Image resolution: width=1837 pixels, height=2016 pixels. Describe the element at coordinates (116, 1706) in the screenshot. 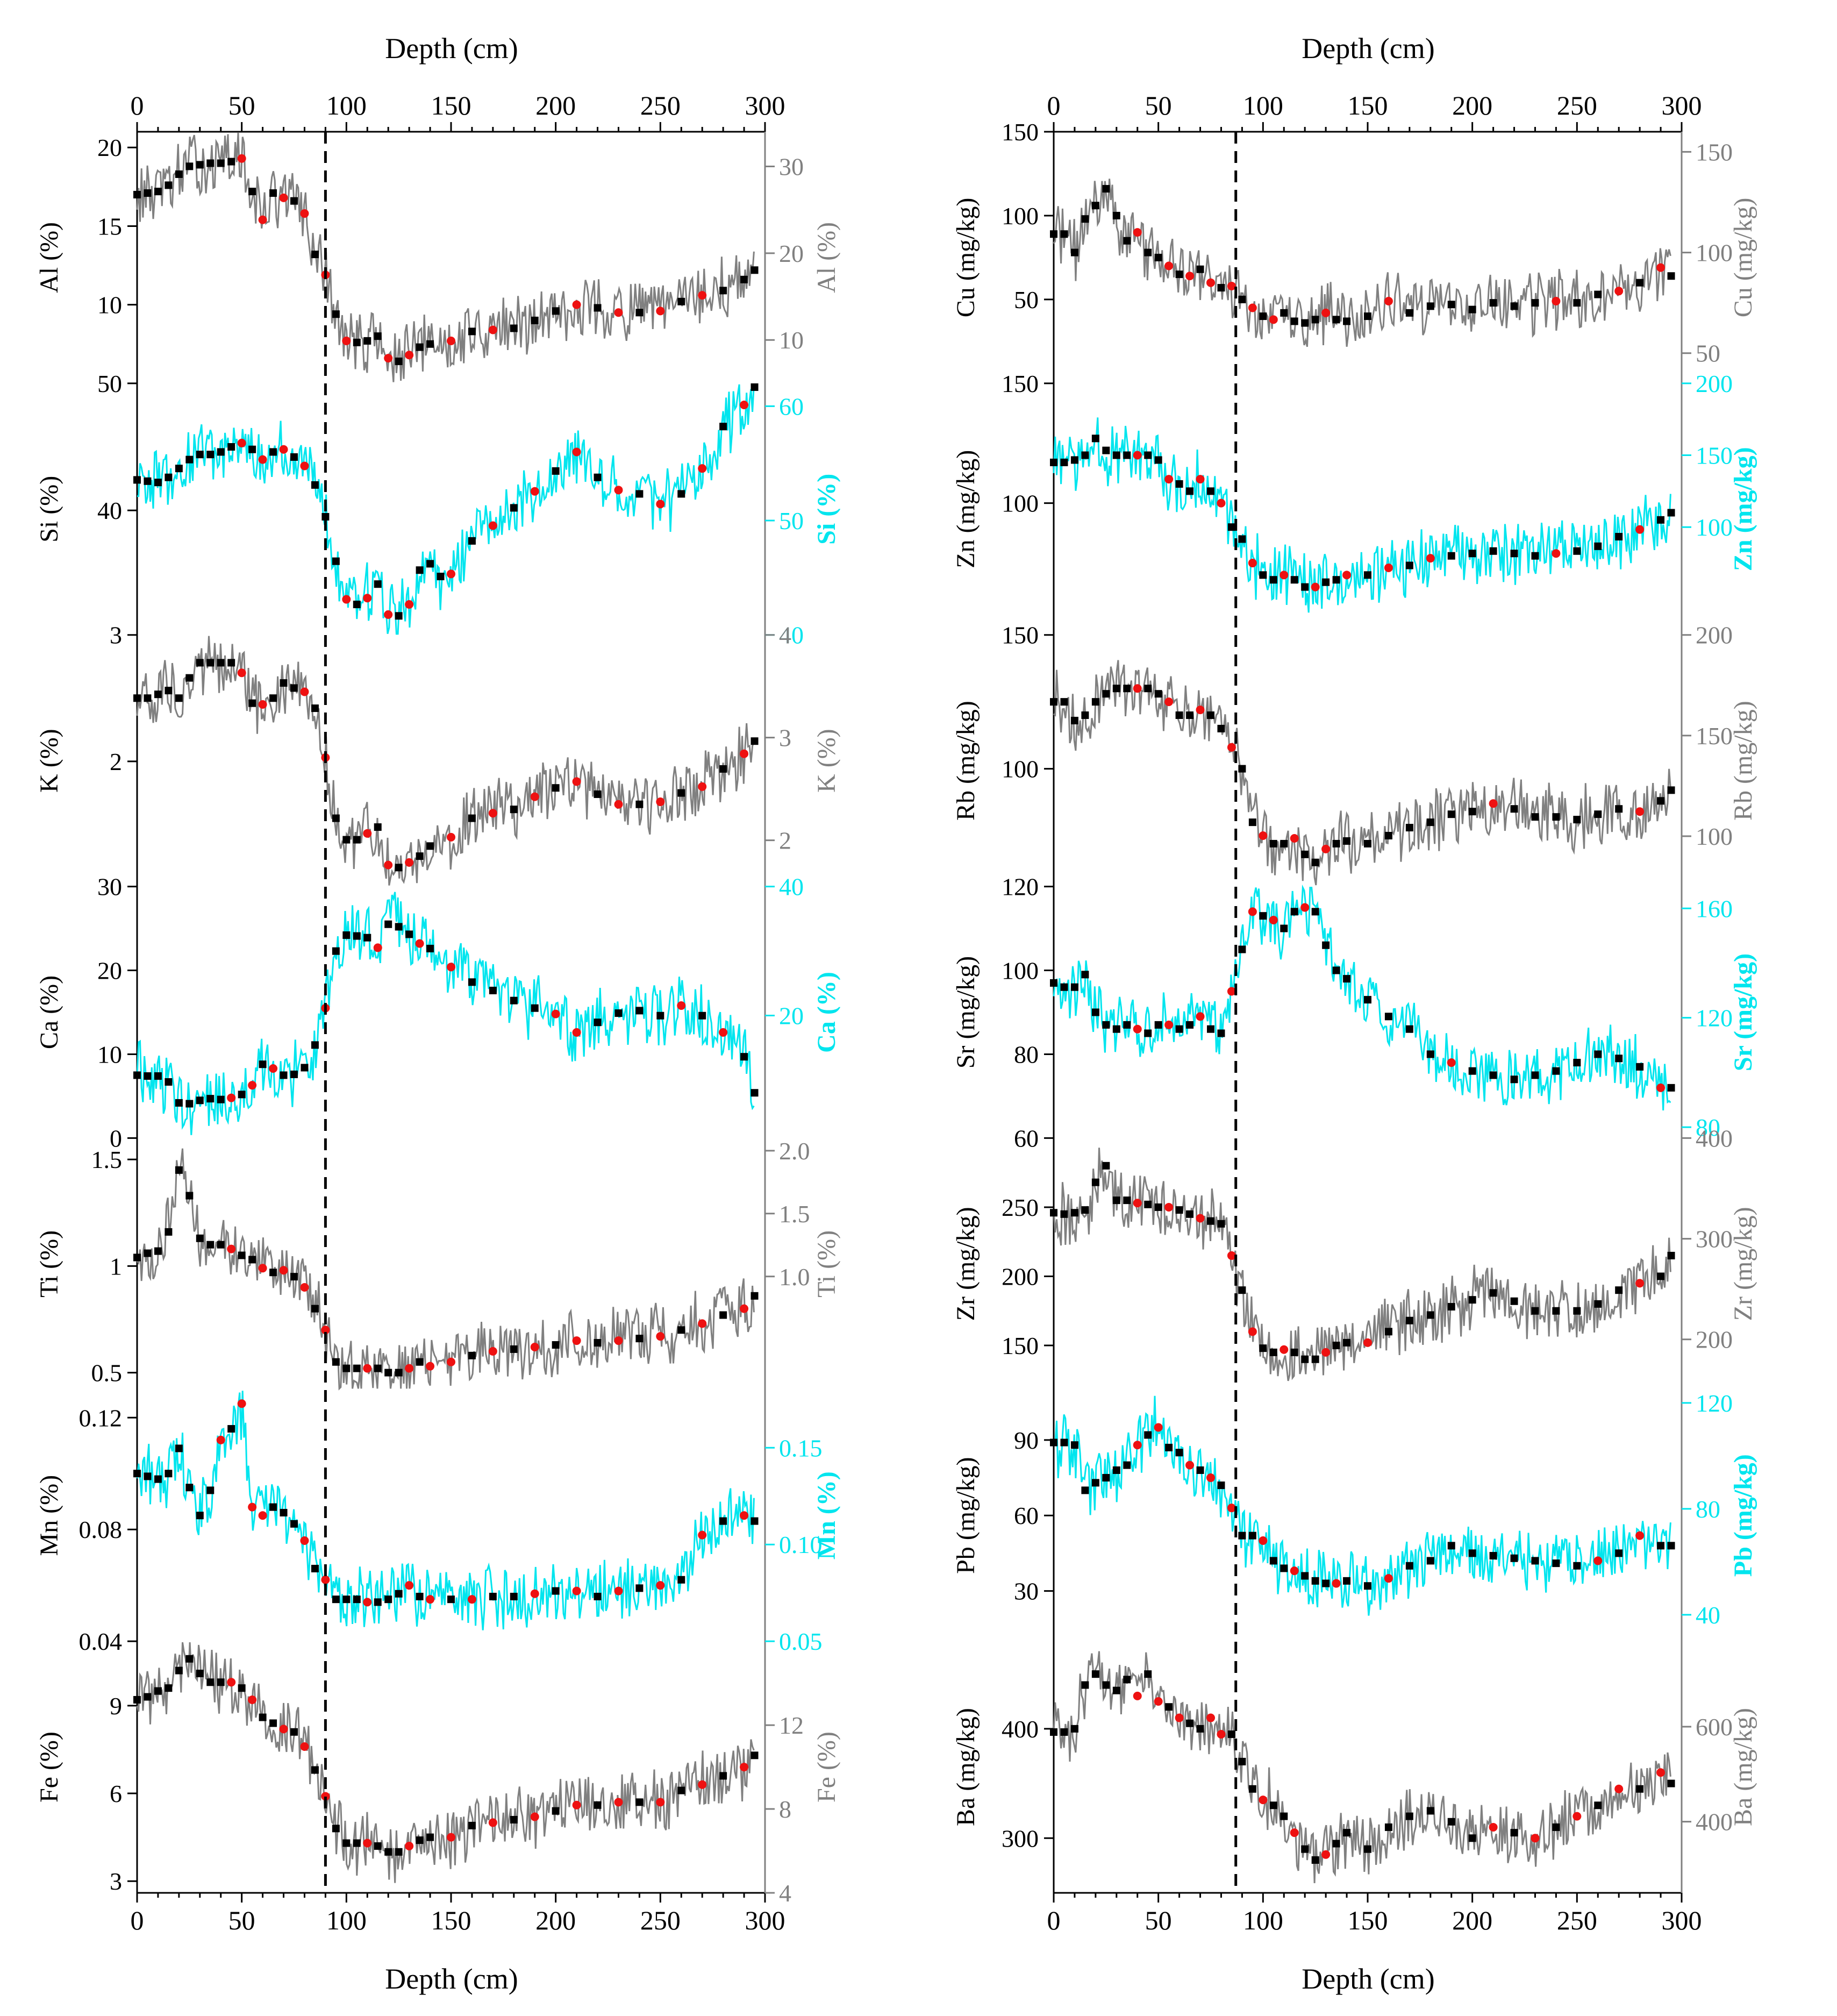

I see `fe-left-tick-label: 9` at that location.